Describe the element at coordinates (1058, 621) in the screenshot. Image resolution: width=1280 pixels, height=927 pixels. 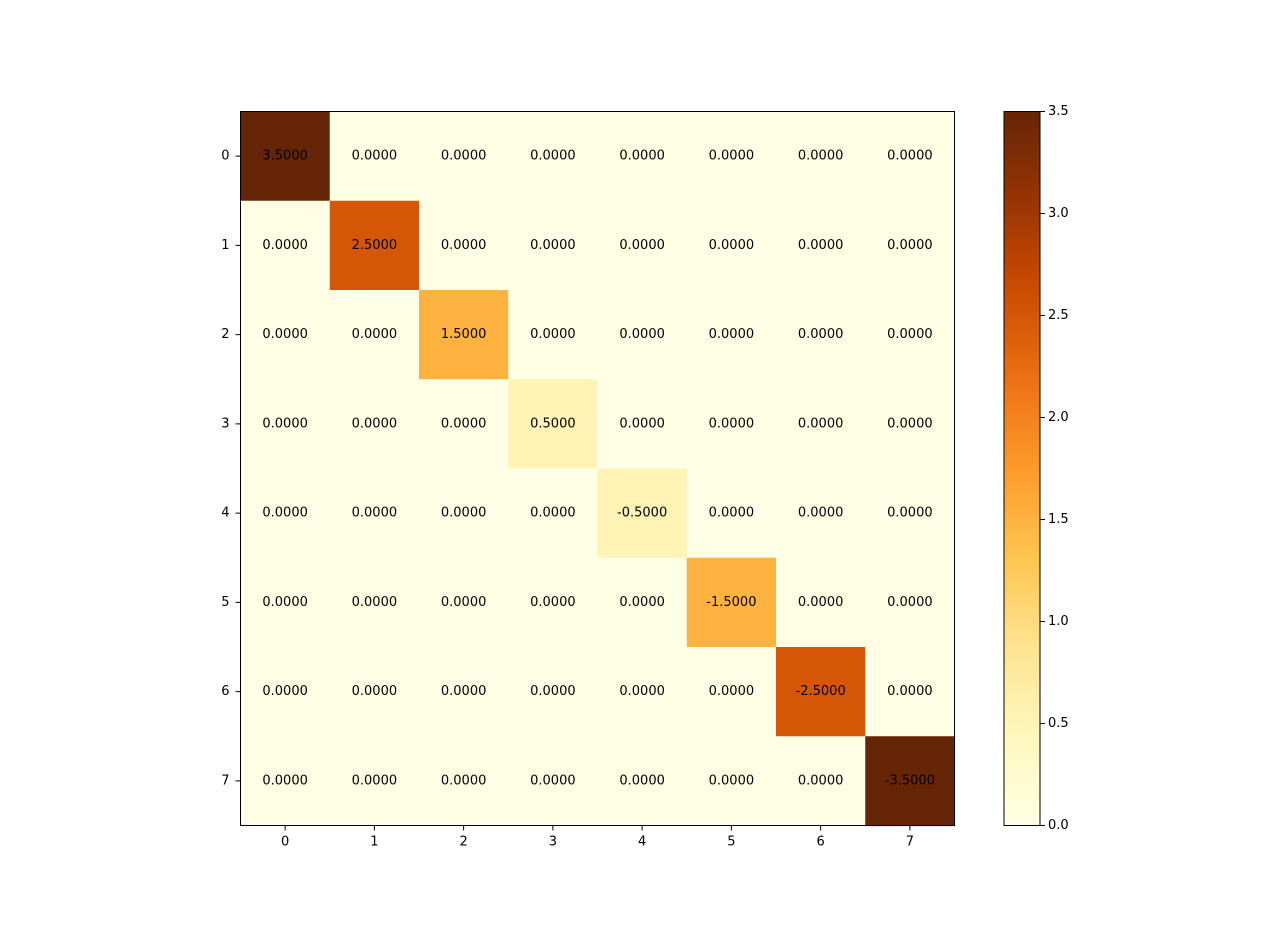
I see `colorbar-tick-label: 1.0` at that location.